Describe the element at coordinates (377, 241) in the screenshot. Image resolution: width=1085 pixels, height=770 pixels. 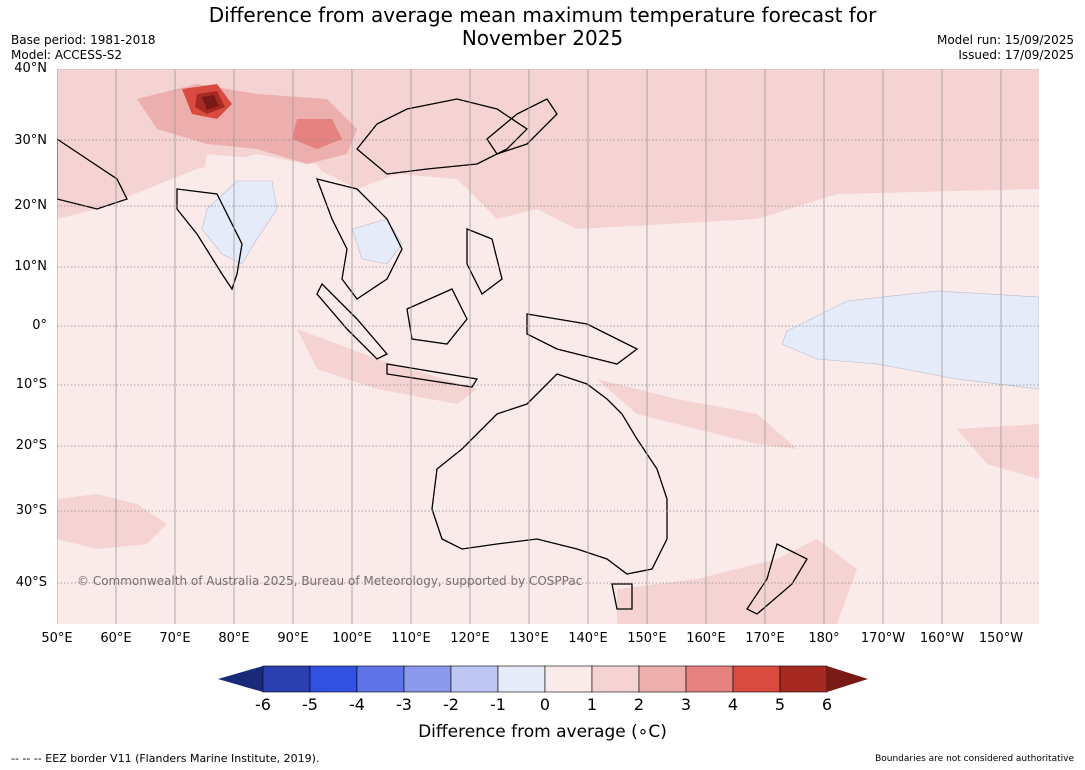
I see `cool-anomaly-indochina` at that location.